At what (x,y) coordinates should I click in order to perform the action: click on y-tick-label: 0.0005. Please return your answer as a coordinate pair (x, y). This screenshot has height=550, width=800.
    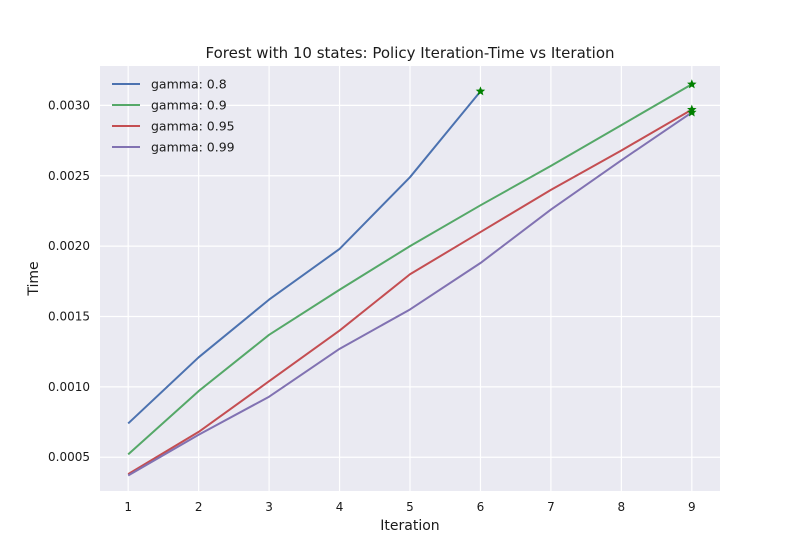
    Looking at the image, I should click on (69, 457).